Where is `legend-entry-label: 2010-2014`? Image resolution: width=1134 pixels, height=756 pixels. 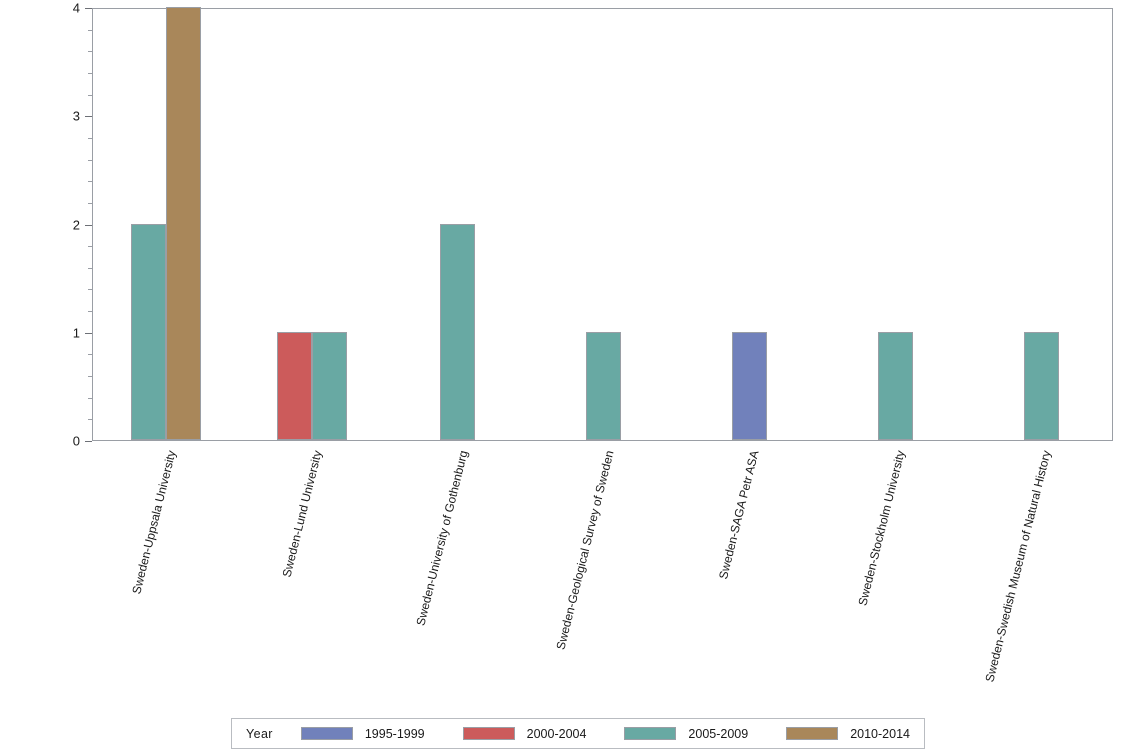 legend-entry-label: 2010-2014 is located at coordinates (880, 733).